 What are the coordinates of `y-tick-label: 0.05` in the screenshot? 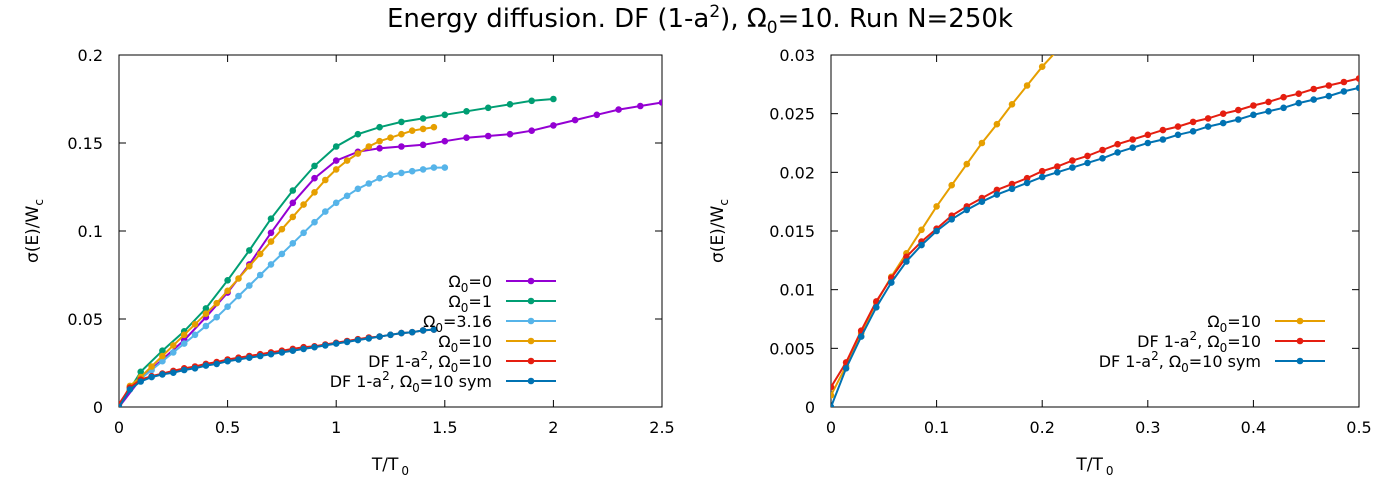 It's located at (85, 319).